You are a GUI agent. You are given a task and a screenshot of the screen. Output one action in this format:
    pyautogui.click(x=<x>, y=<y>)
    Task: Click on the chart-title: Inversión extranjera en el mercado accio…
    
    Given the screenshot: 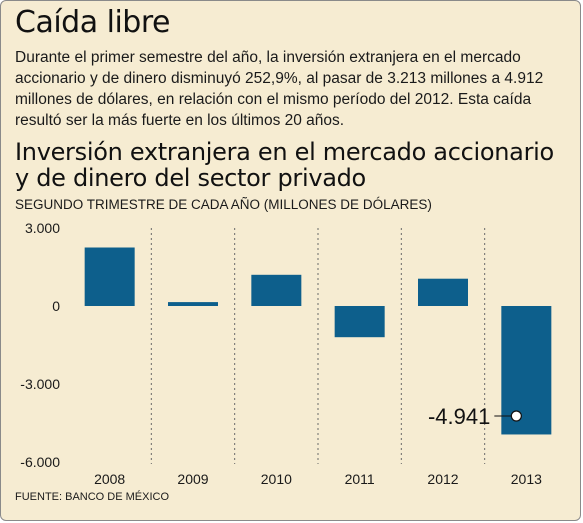 What is the action you would take?
    pyautogui.click(x=284, y=165)
    